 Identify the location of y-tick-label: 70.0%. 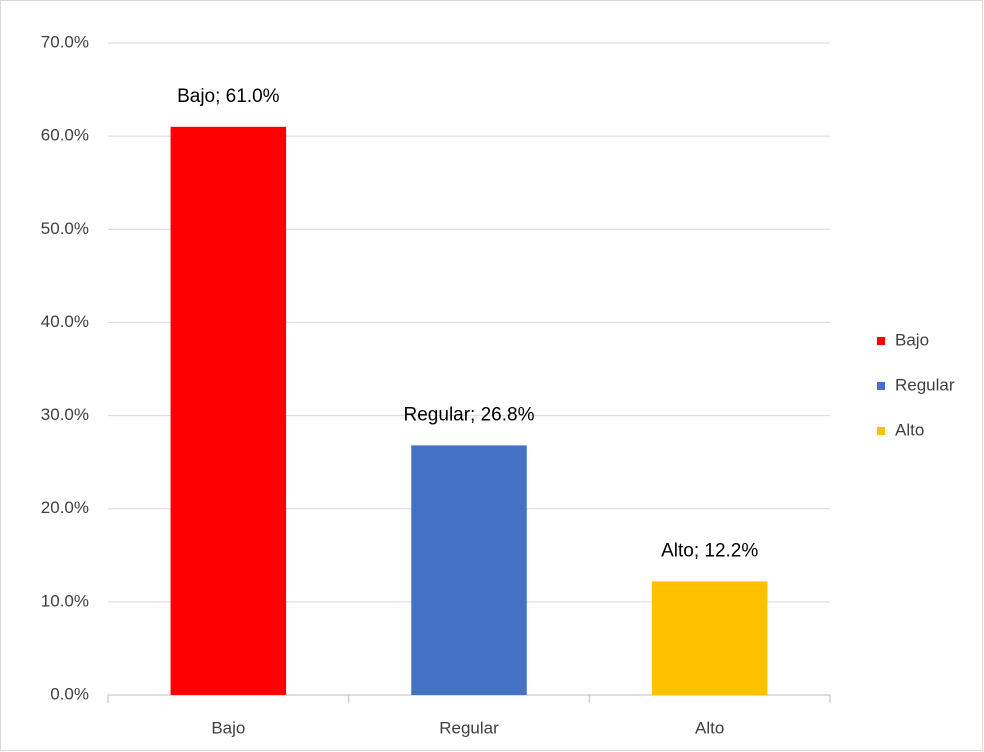
(65, 41).